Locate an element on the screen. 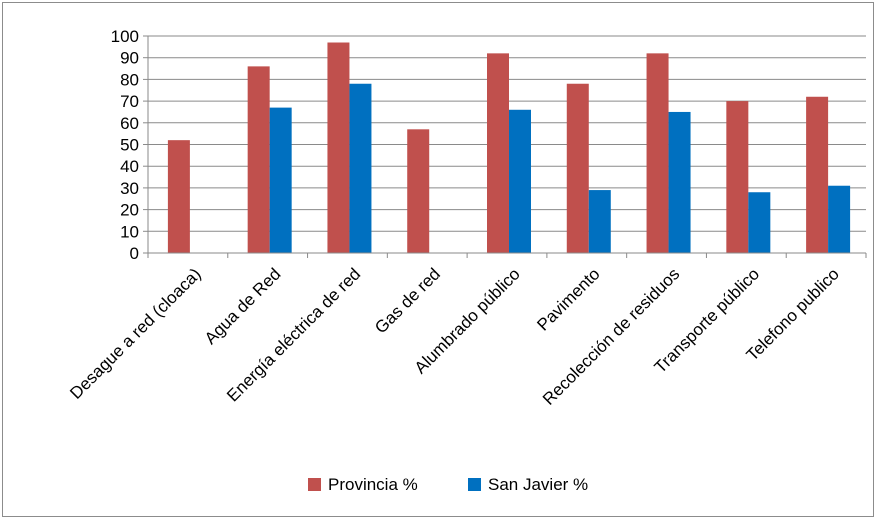 This screenshot has height=521, width=878. y-tick-label: 70 is located at coordinates (129, 101).